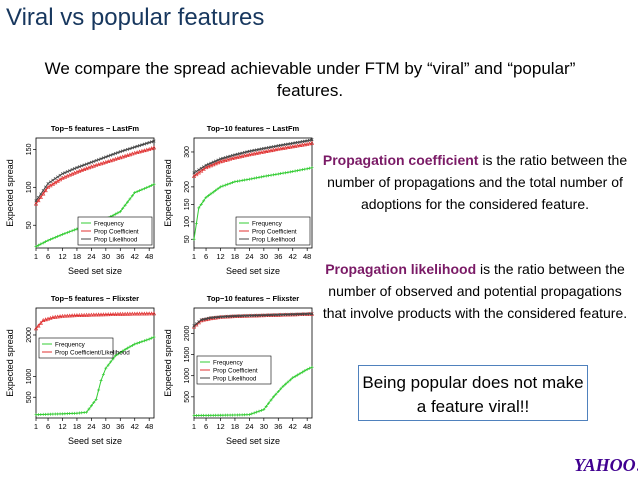  What do you see at coordinates (400, 160) in the screenshot?
I see `propagation-coefficient-term: Propagation coefficient` at bounding box center [400, 160].